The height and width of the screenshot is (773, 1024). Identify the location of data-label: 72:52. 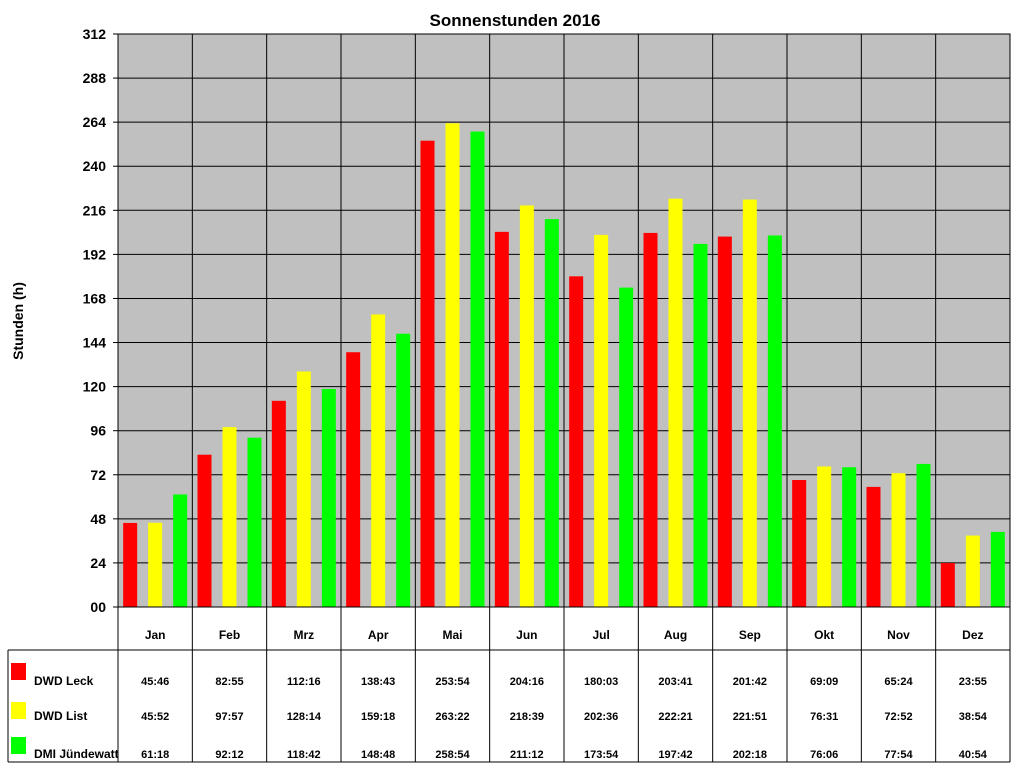
(898, 717).